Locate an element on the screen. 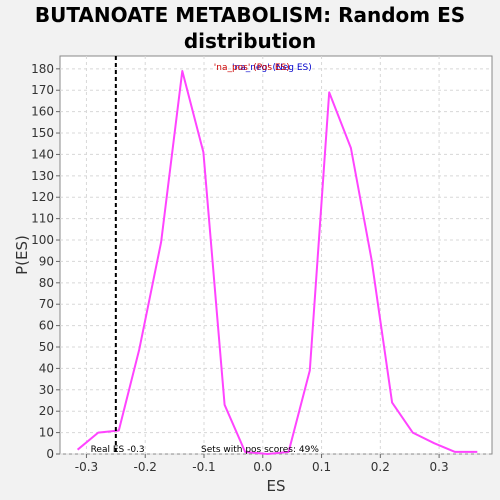 The width and height of the screenshot is (500, 500). y-axis-label: P(ES) is located at coordinates (22, 255).